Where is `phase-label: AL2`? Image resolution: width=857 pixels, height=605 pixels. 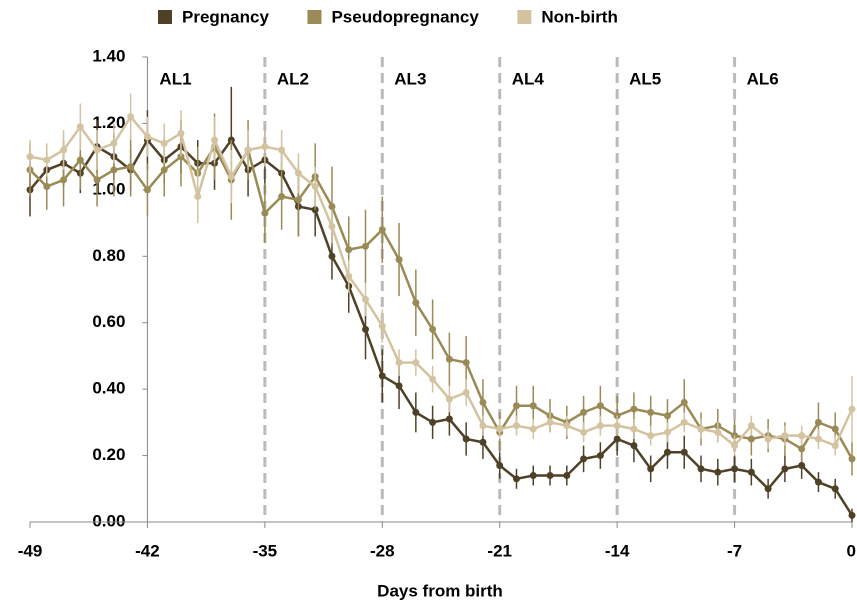
phase-label: AL2 is located at coordinates (293, 78).